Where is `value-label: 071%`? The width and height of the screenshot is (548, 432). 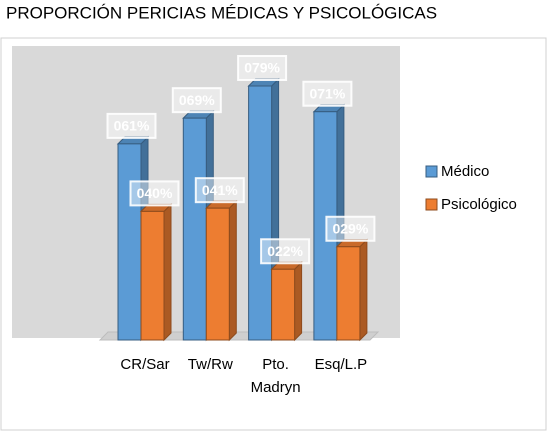
value-label: 071% is located at coordinates (327, 93).